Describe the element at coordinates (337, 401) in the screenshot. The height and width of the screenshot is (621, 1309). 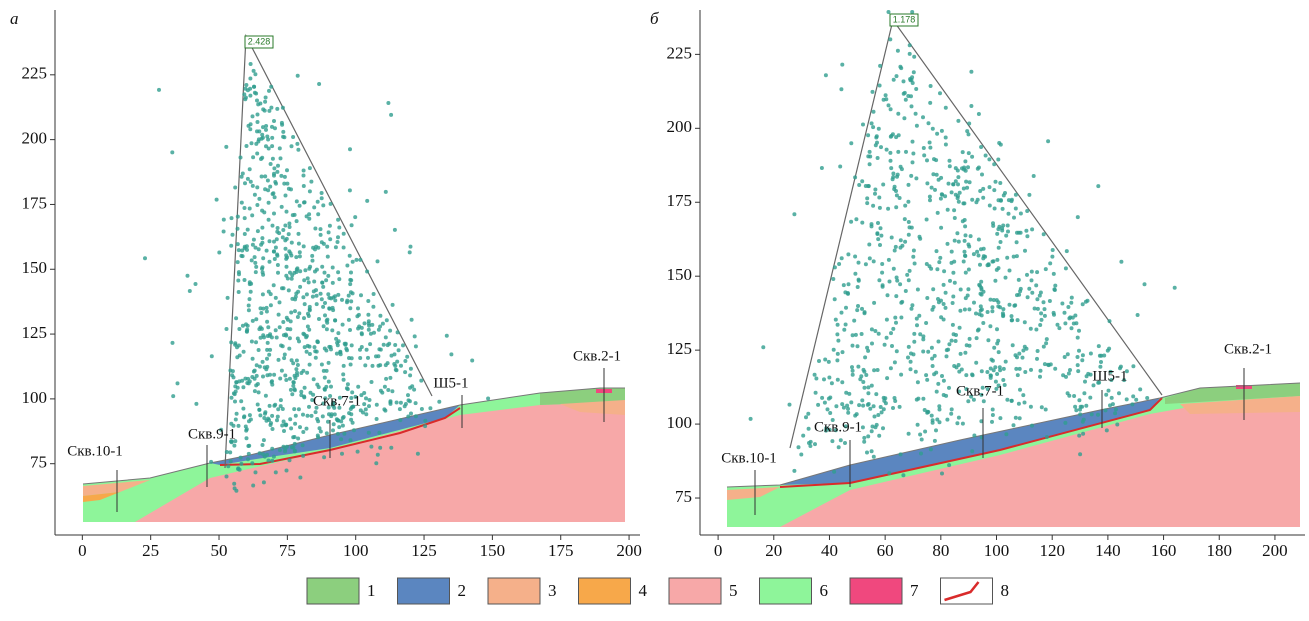
I see `borehole-label: Скв.7-1` at that location.